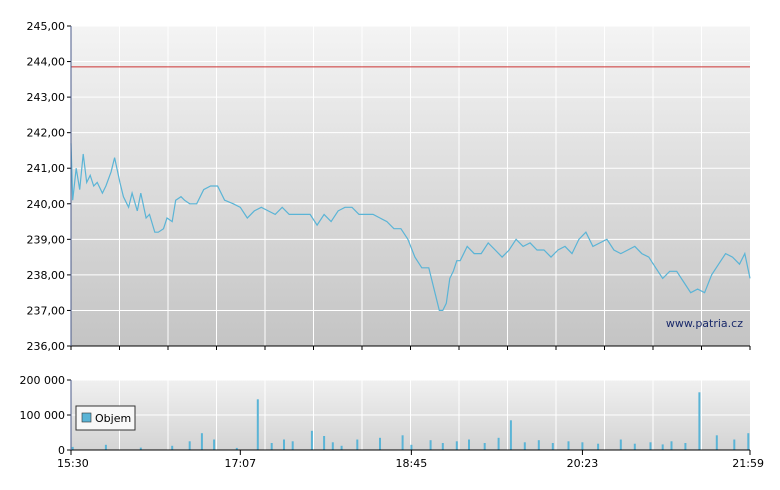 The width and height of the screenshot is (780, 490). What do you see at coordinates (43, 380) in the screenshot?
I see `volume-y-tick-label: 200 000` at bounding box center [43, 380].